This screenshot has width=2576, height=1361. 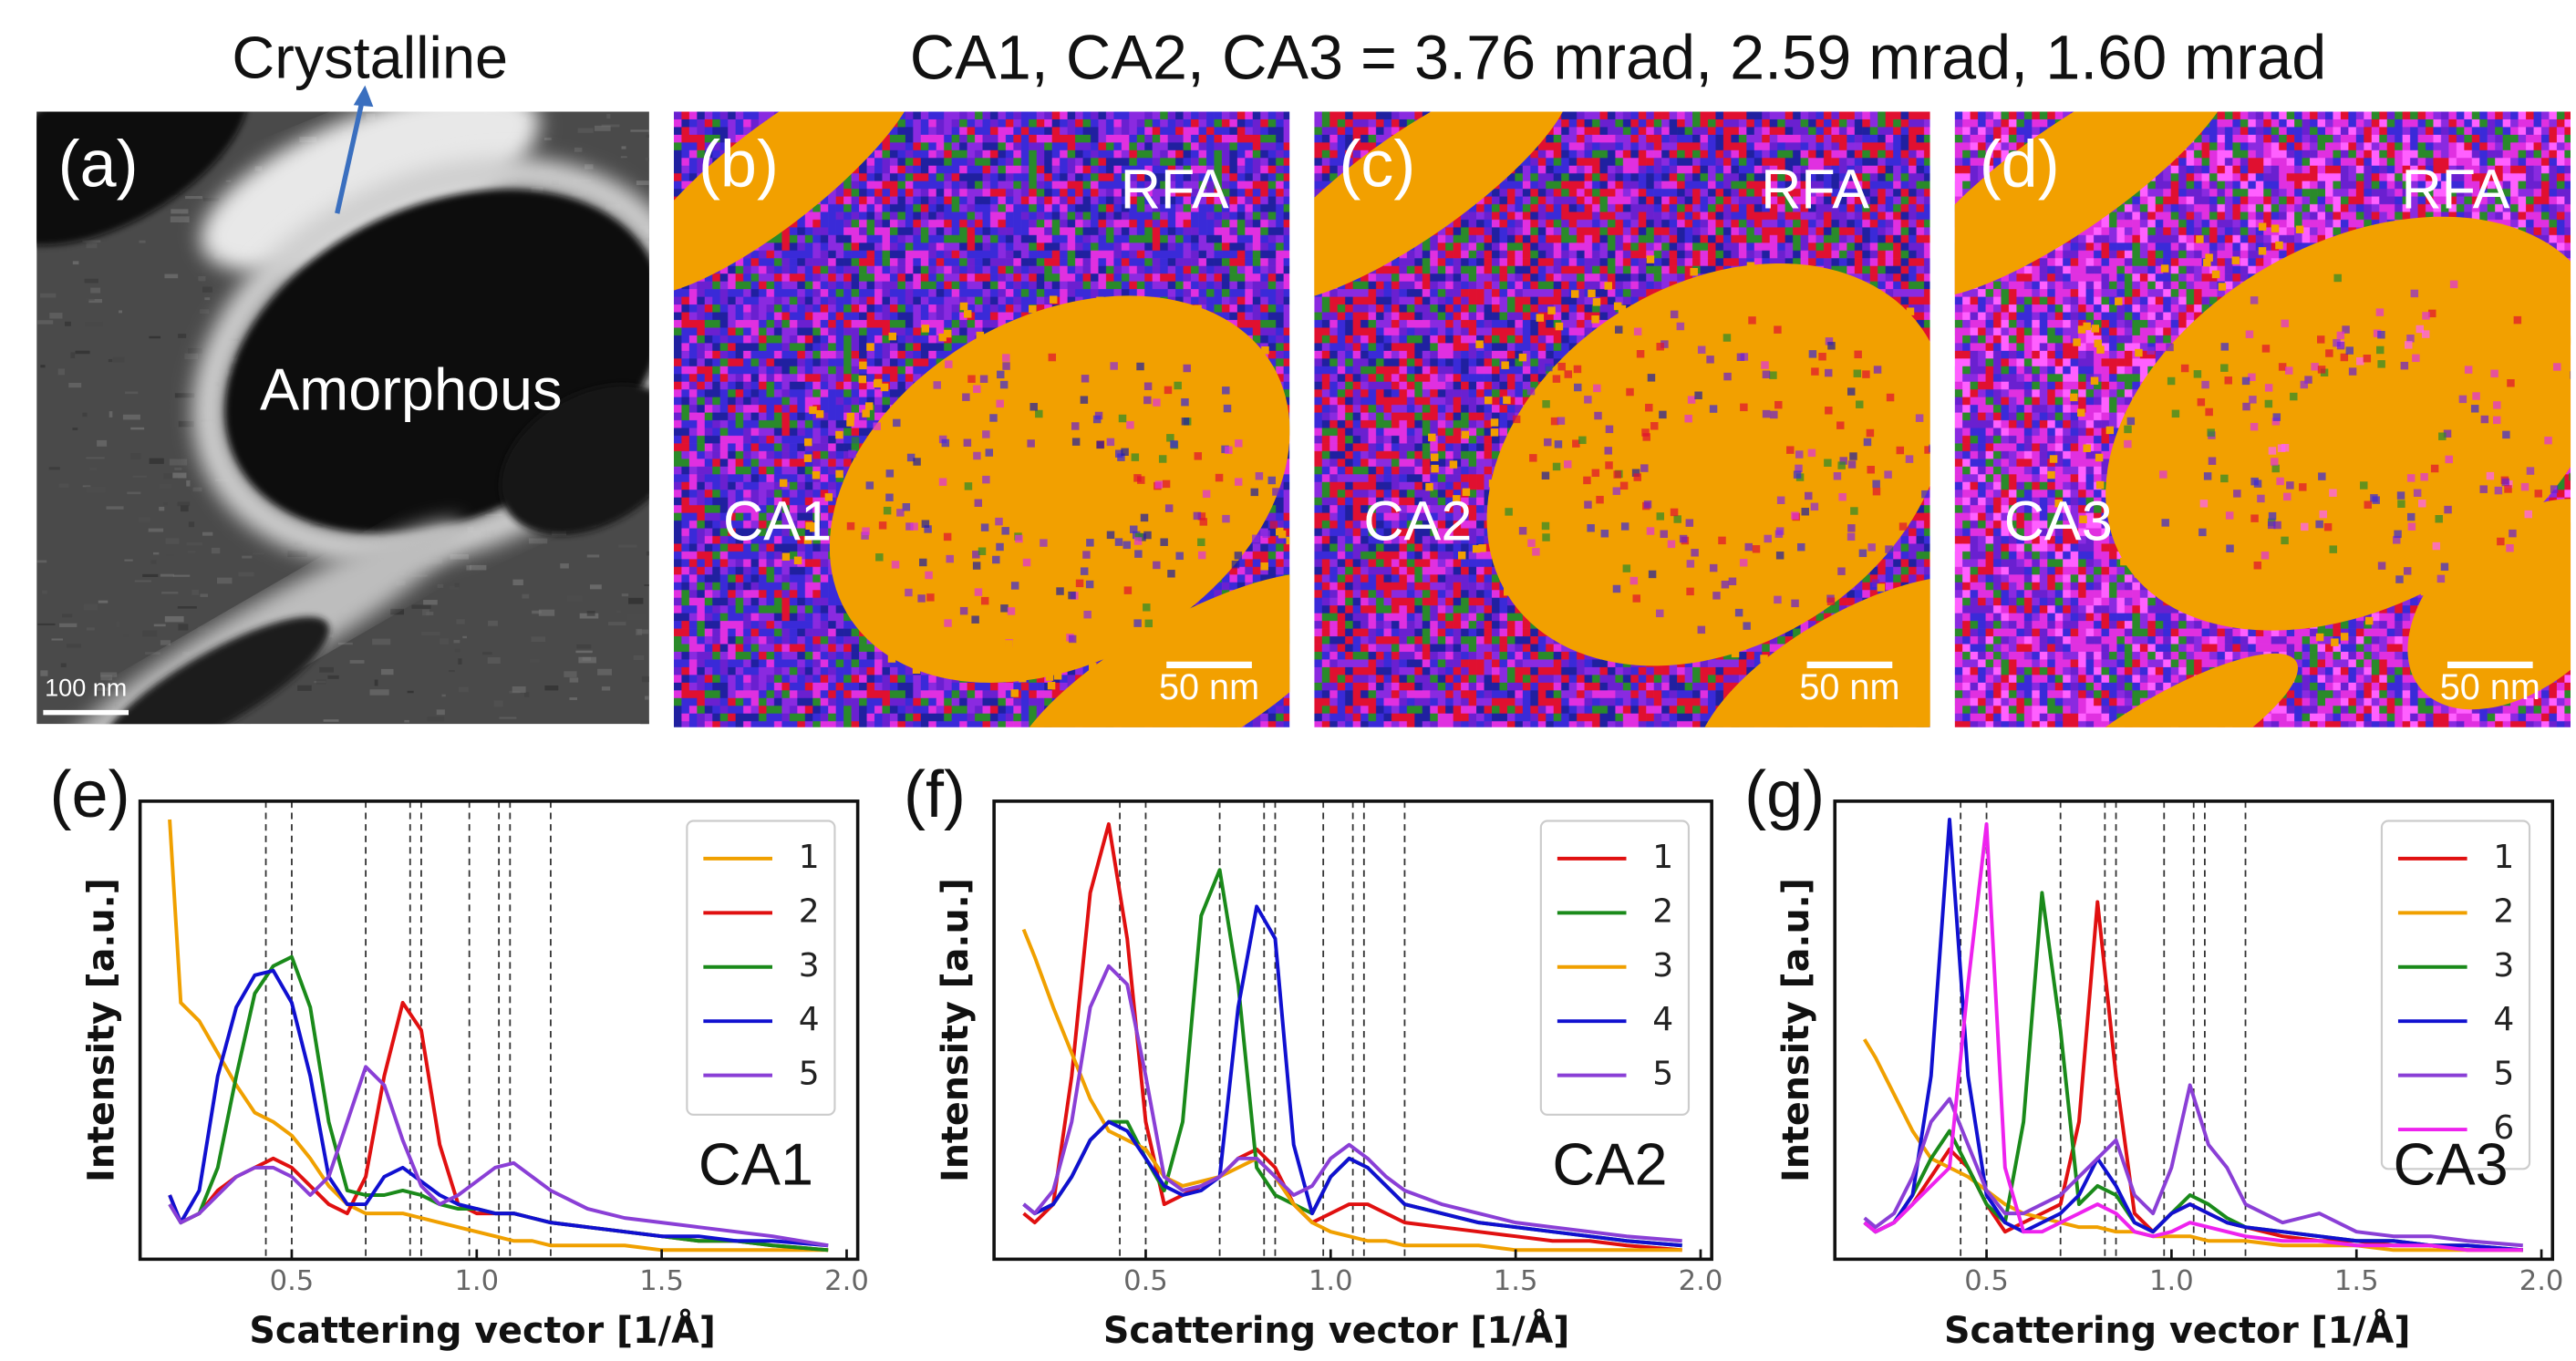 What do you see at coordinates (1796, 1030) in the screenshot?
I see `y-axis-label: Intensity [a.u.]` at bounding box center [1796, 1030].